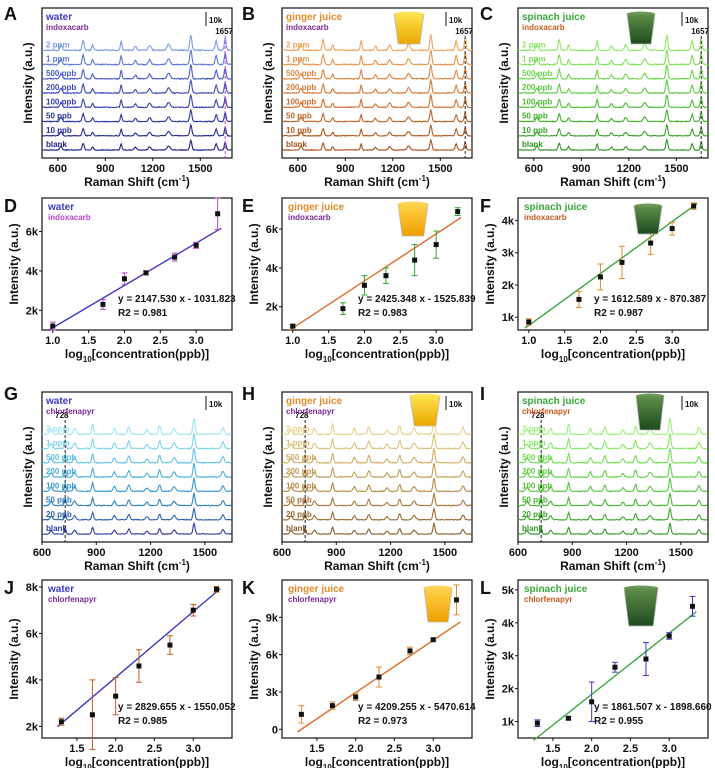 The image size is (715, 768). I want to click on series-label: 1 ppm, so click(298, 59).